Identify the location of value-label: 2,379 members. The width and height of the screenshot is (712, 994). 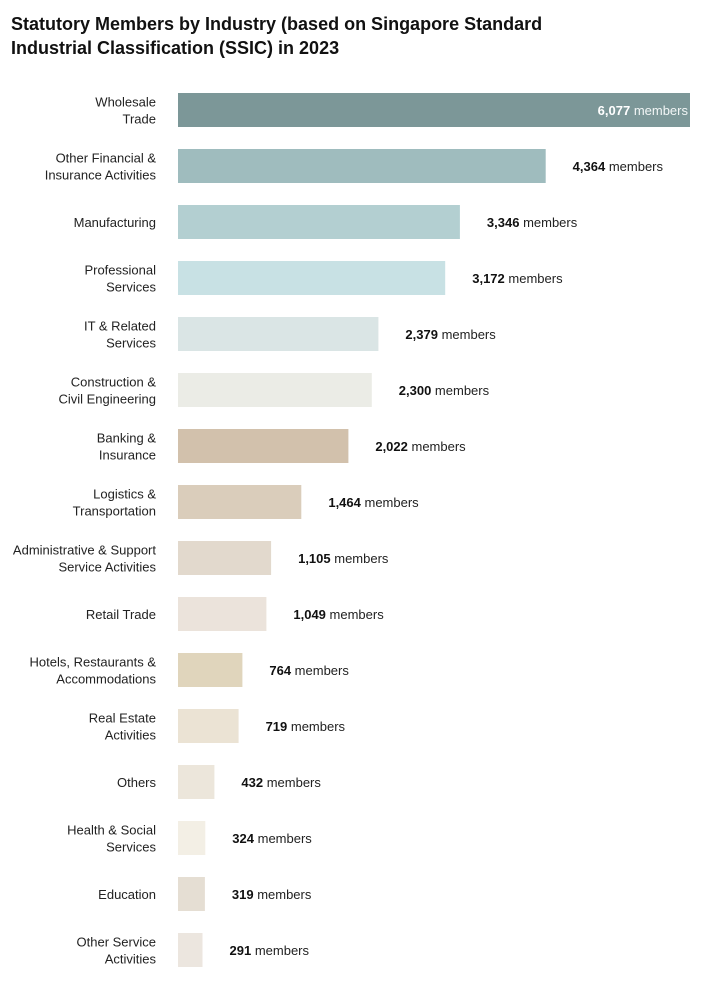
(450, 334).